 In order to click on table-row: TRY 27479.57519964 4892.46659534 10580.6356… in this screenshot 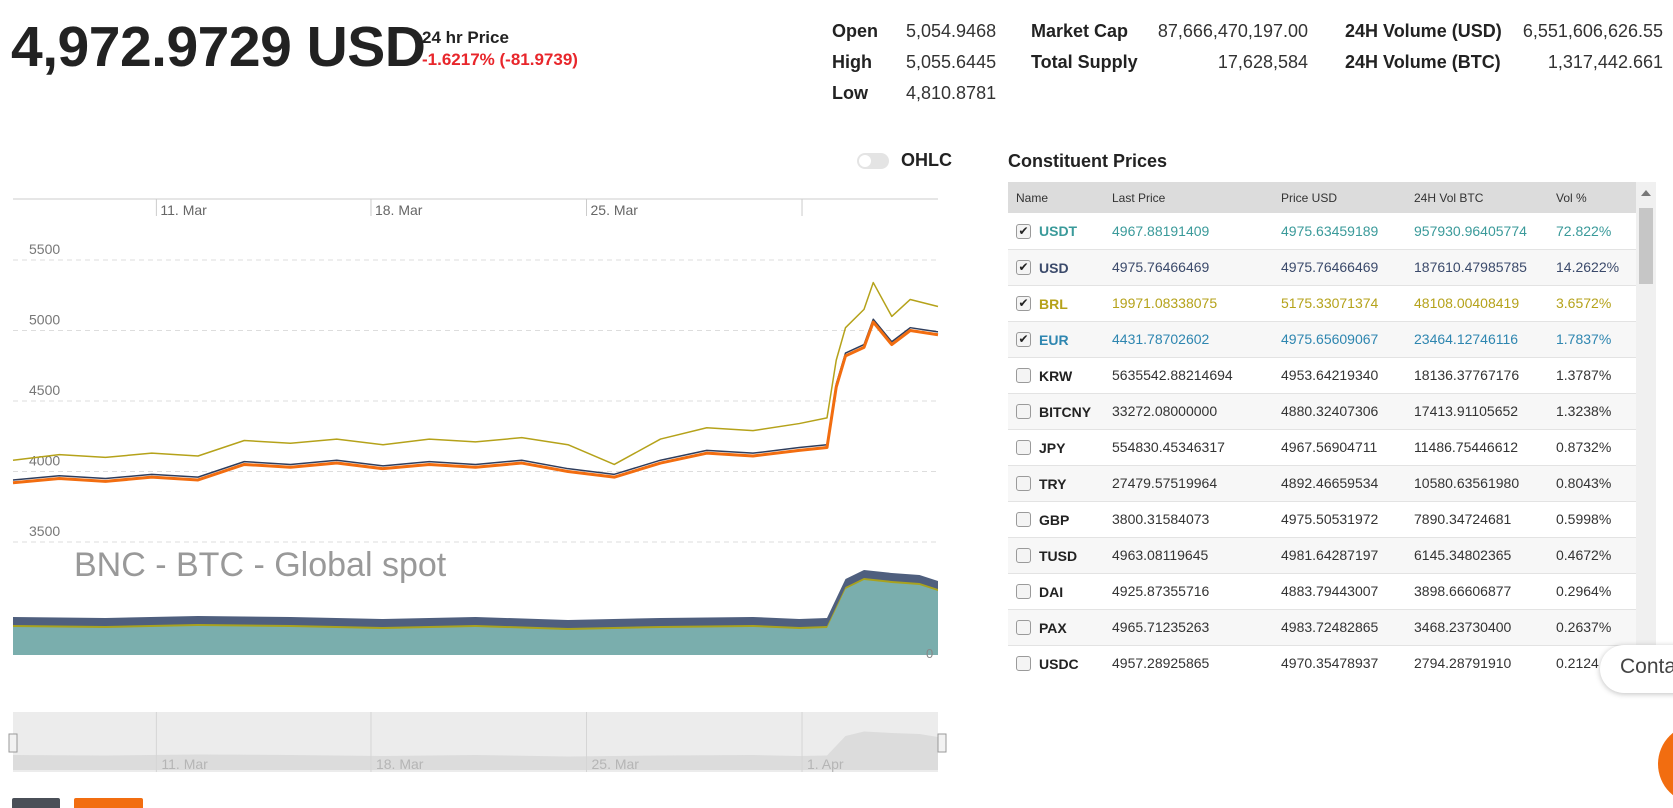, I will do `click(1322, 483)`.